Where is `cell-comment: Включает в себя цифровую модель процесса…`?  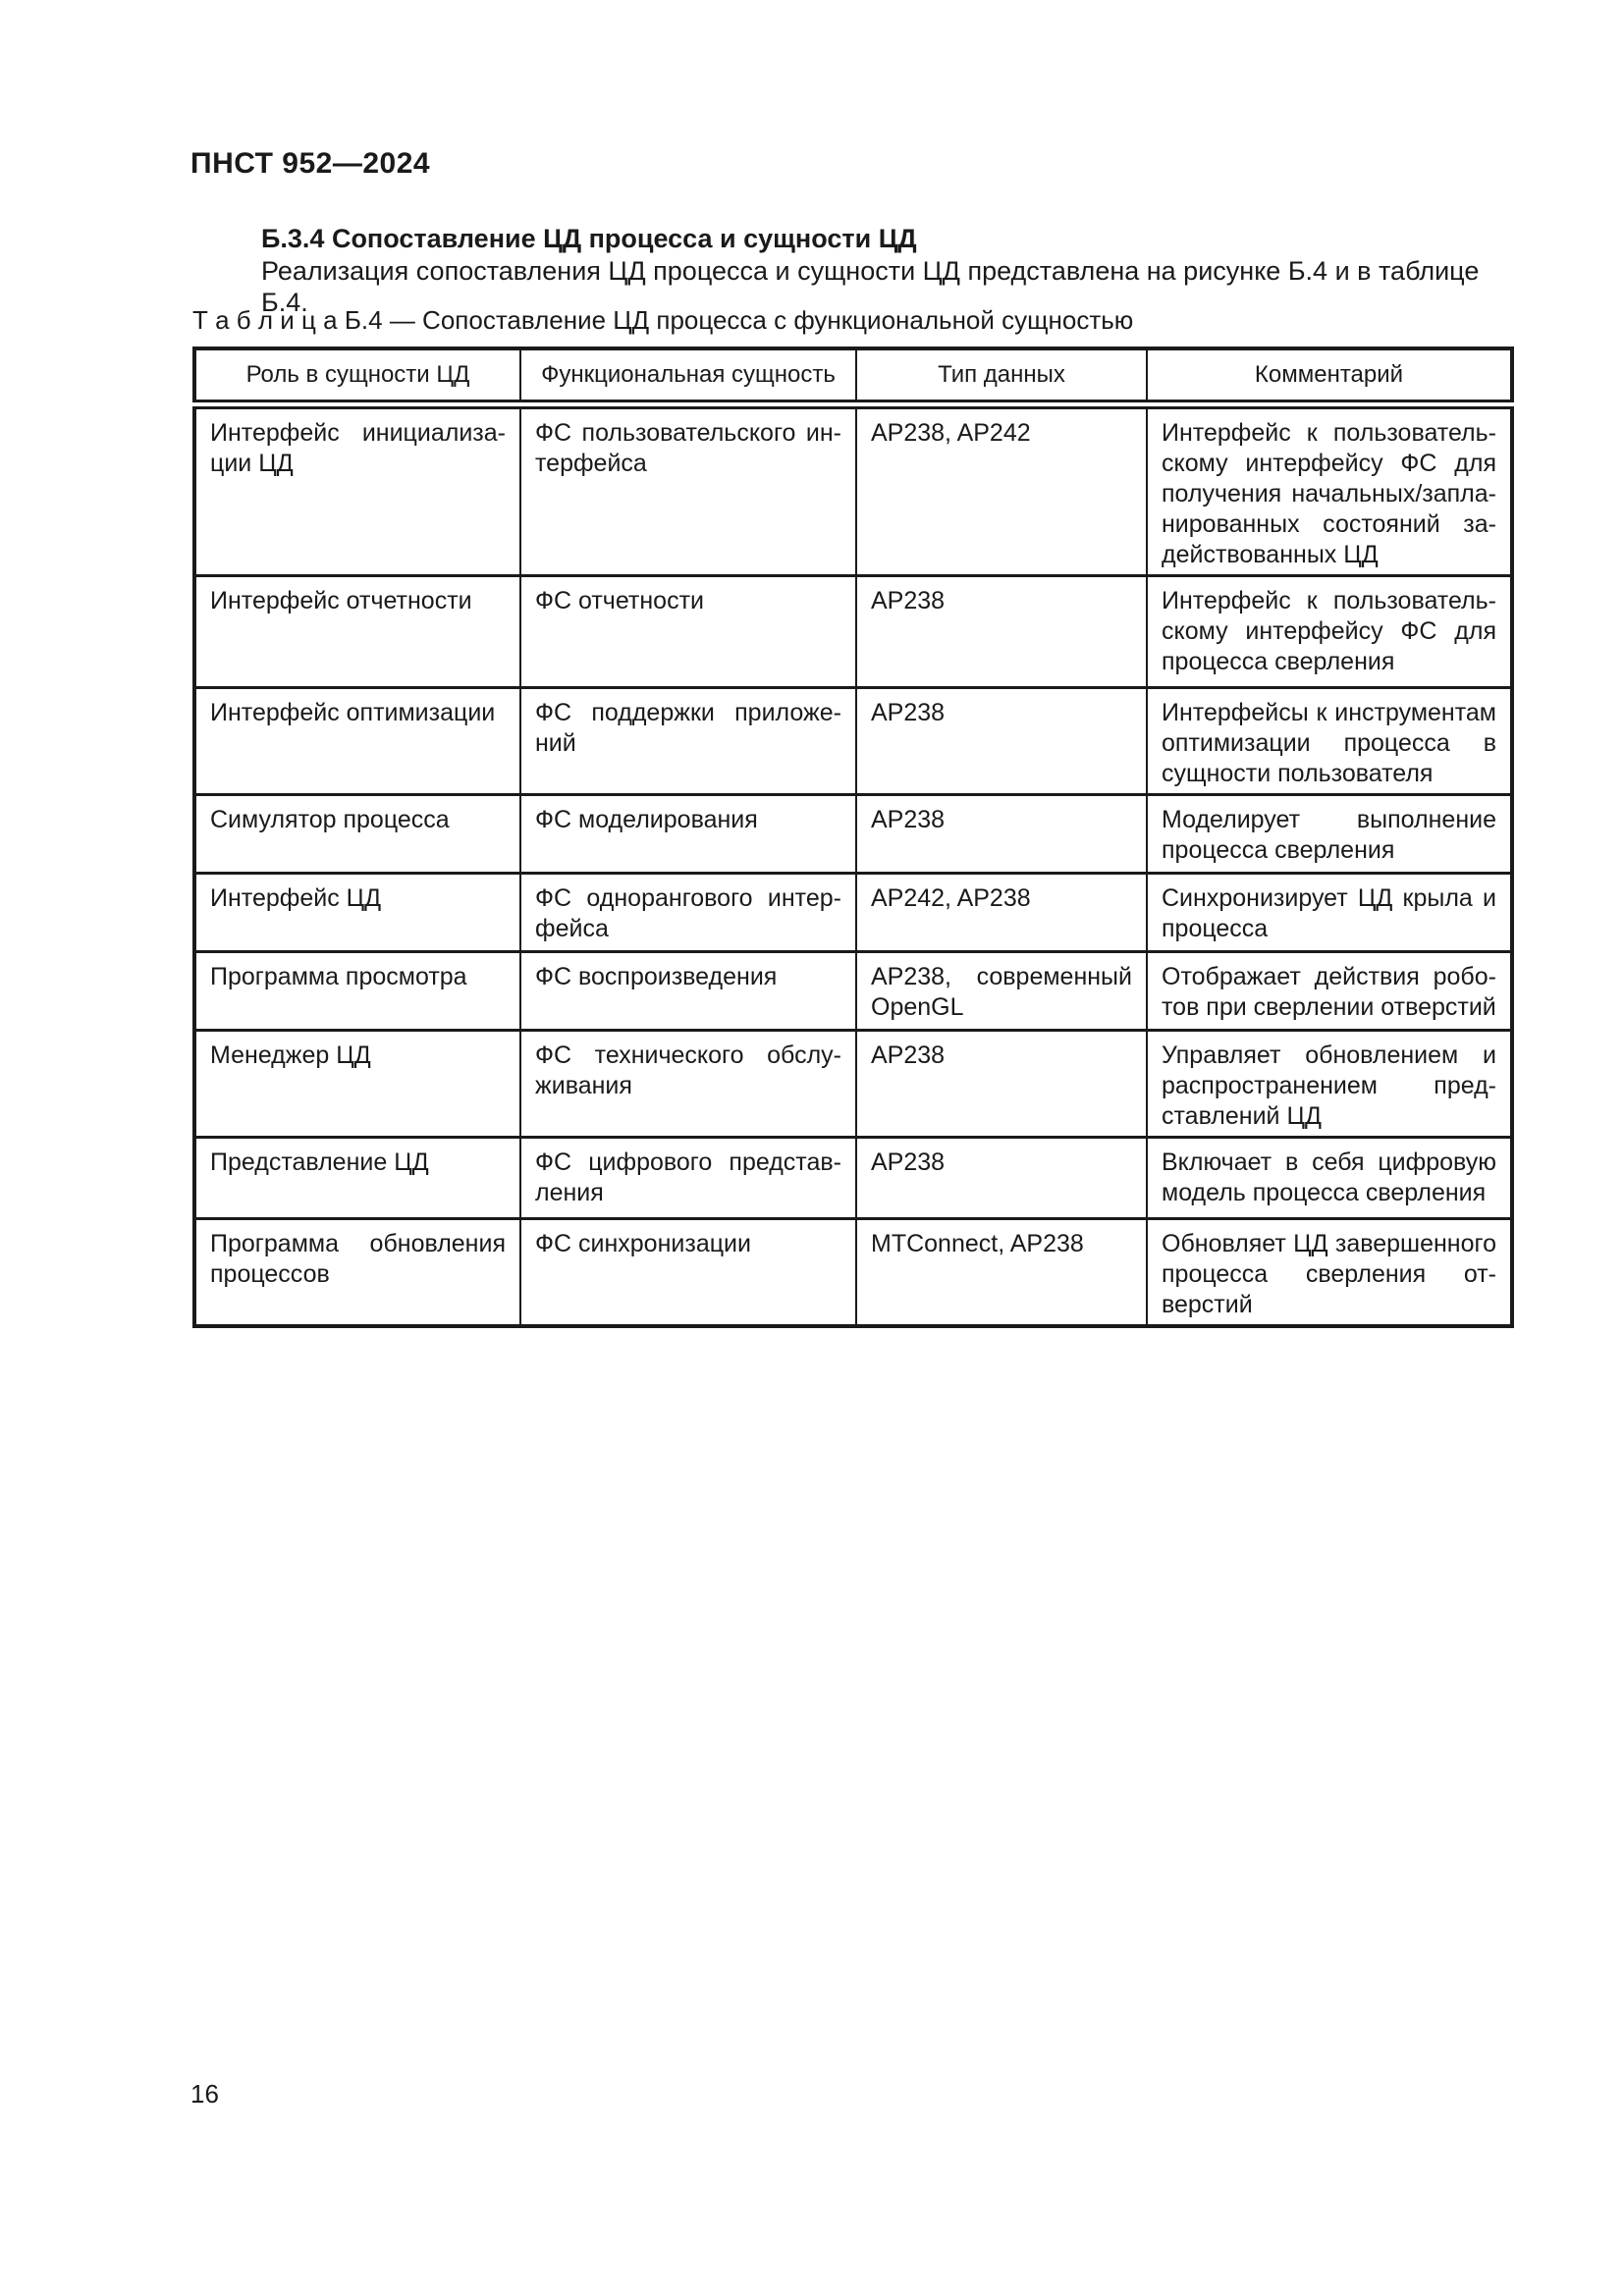 cell-comment: Включает в себя цифровую модель процесса… is located at coordinates (1329, 1177).